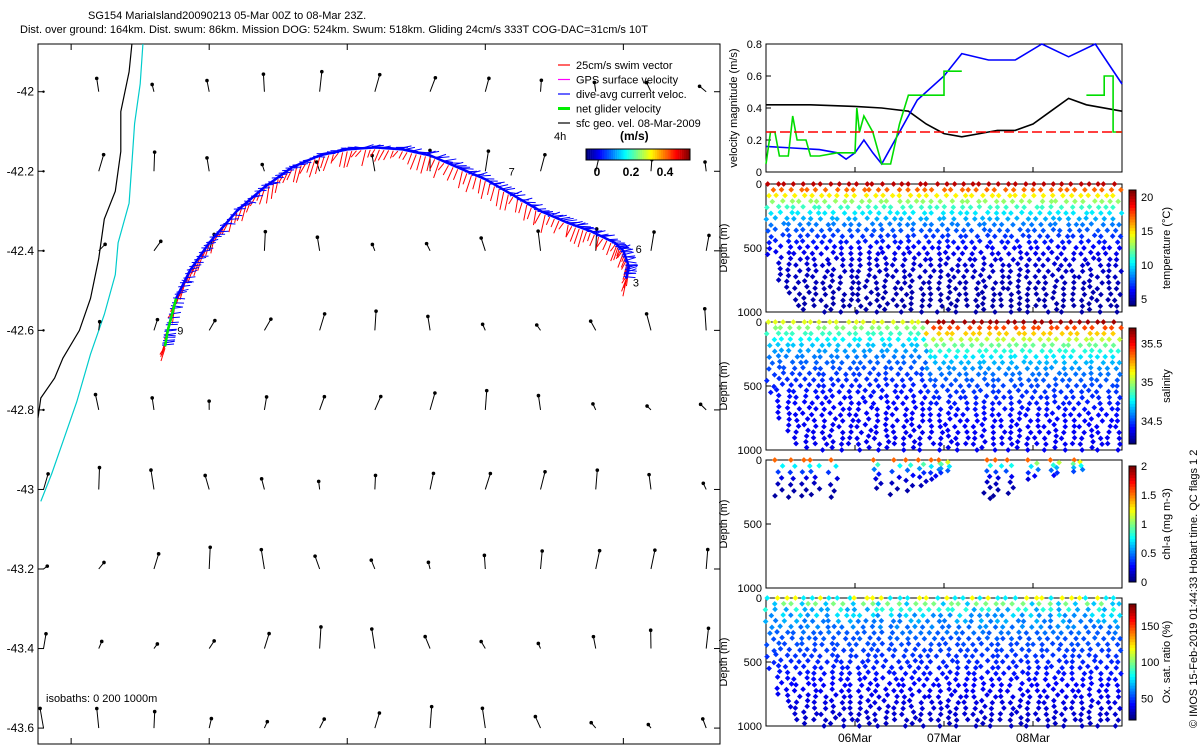  I want to click on chla-colorbar-label: chl-a (mg m-3), so click(1167, 524).